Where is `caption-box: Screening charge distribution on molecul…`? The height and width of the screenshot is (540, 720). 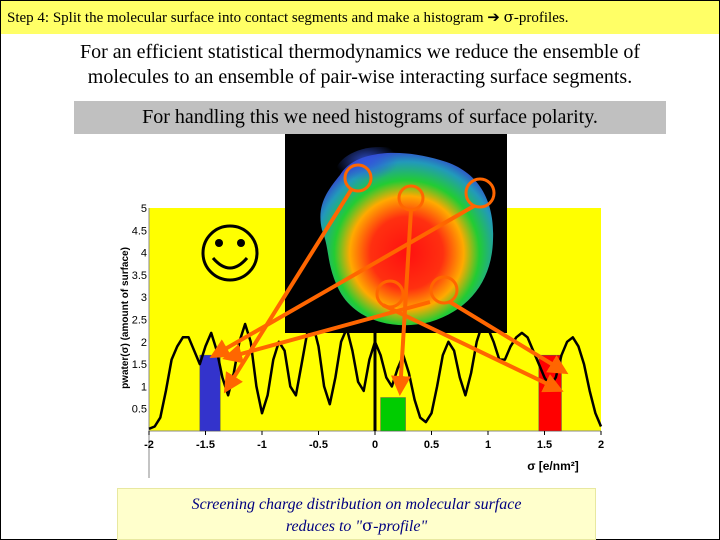
caption-box: Screening charge distribution on molecul… is located at coordinates (356, 514).